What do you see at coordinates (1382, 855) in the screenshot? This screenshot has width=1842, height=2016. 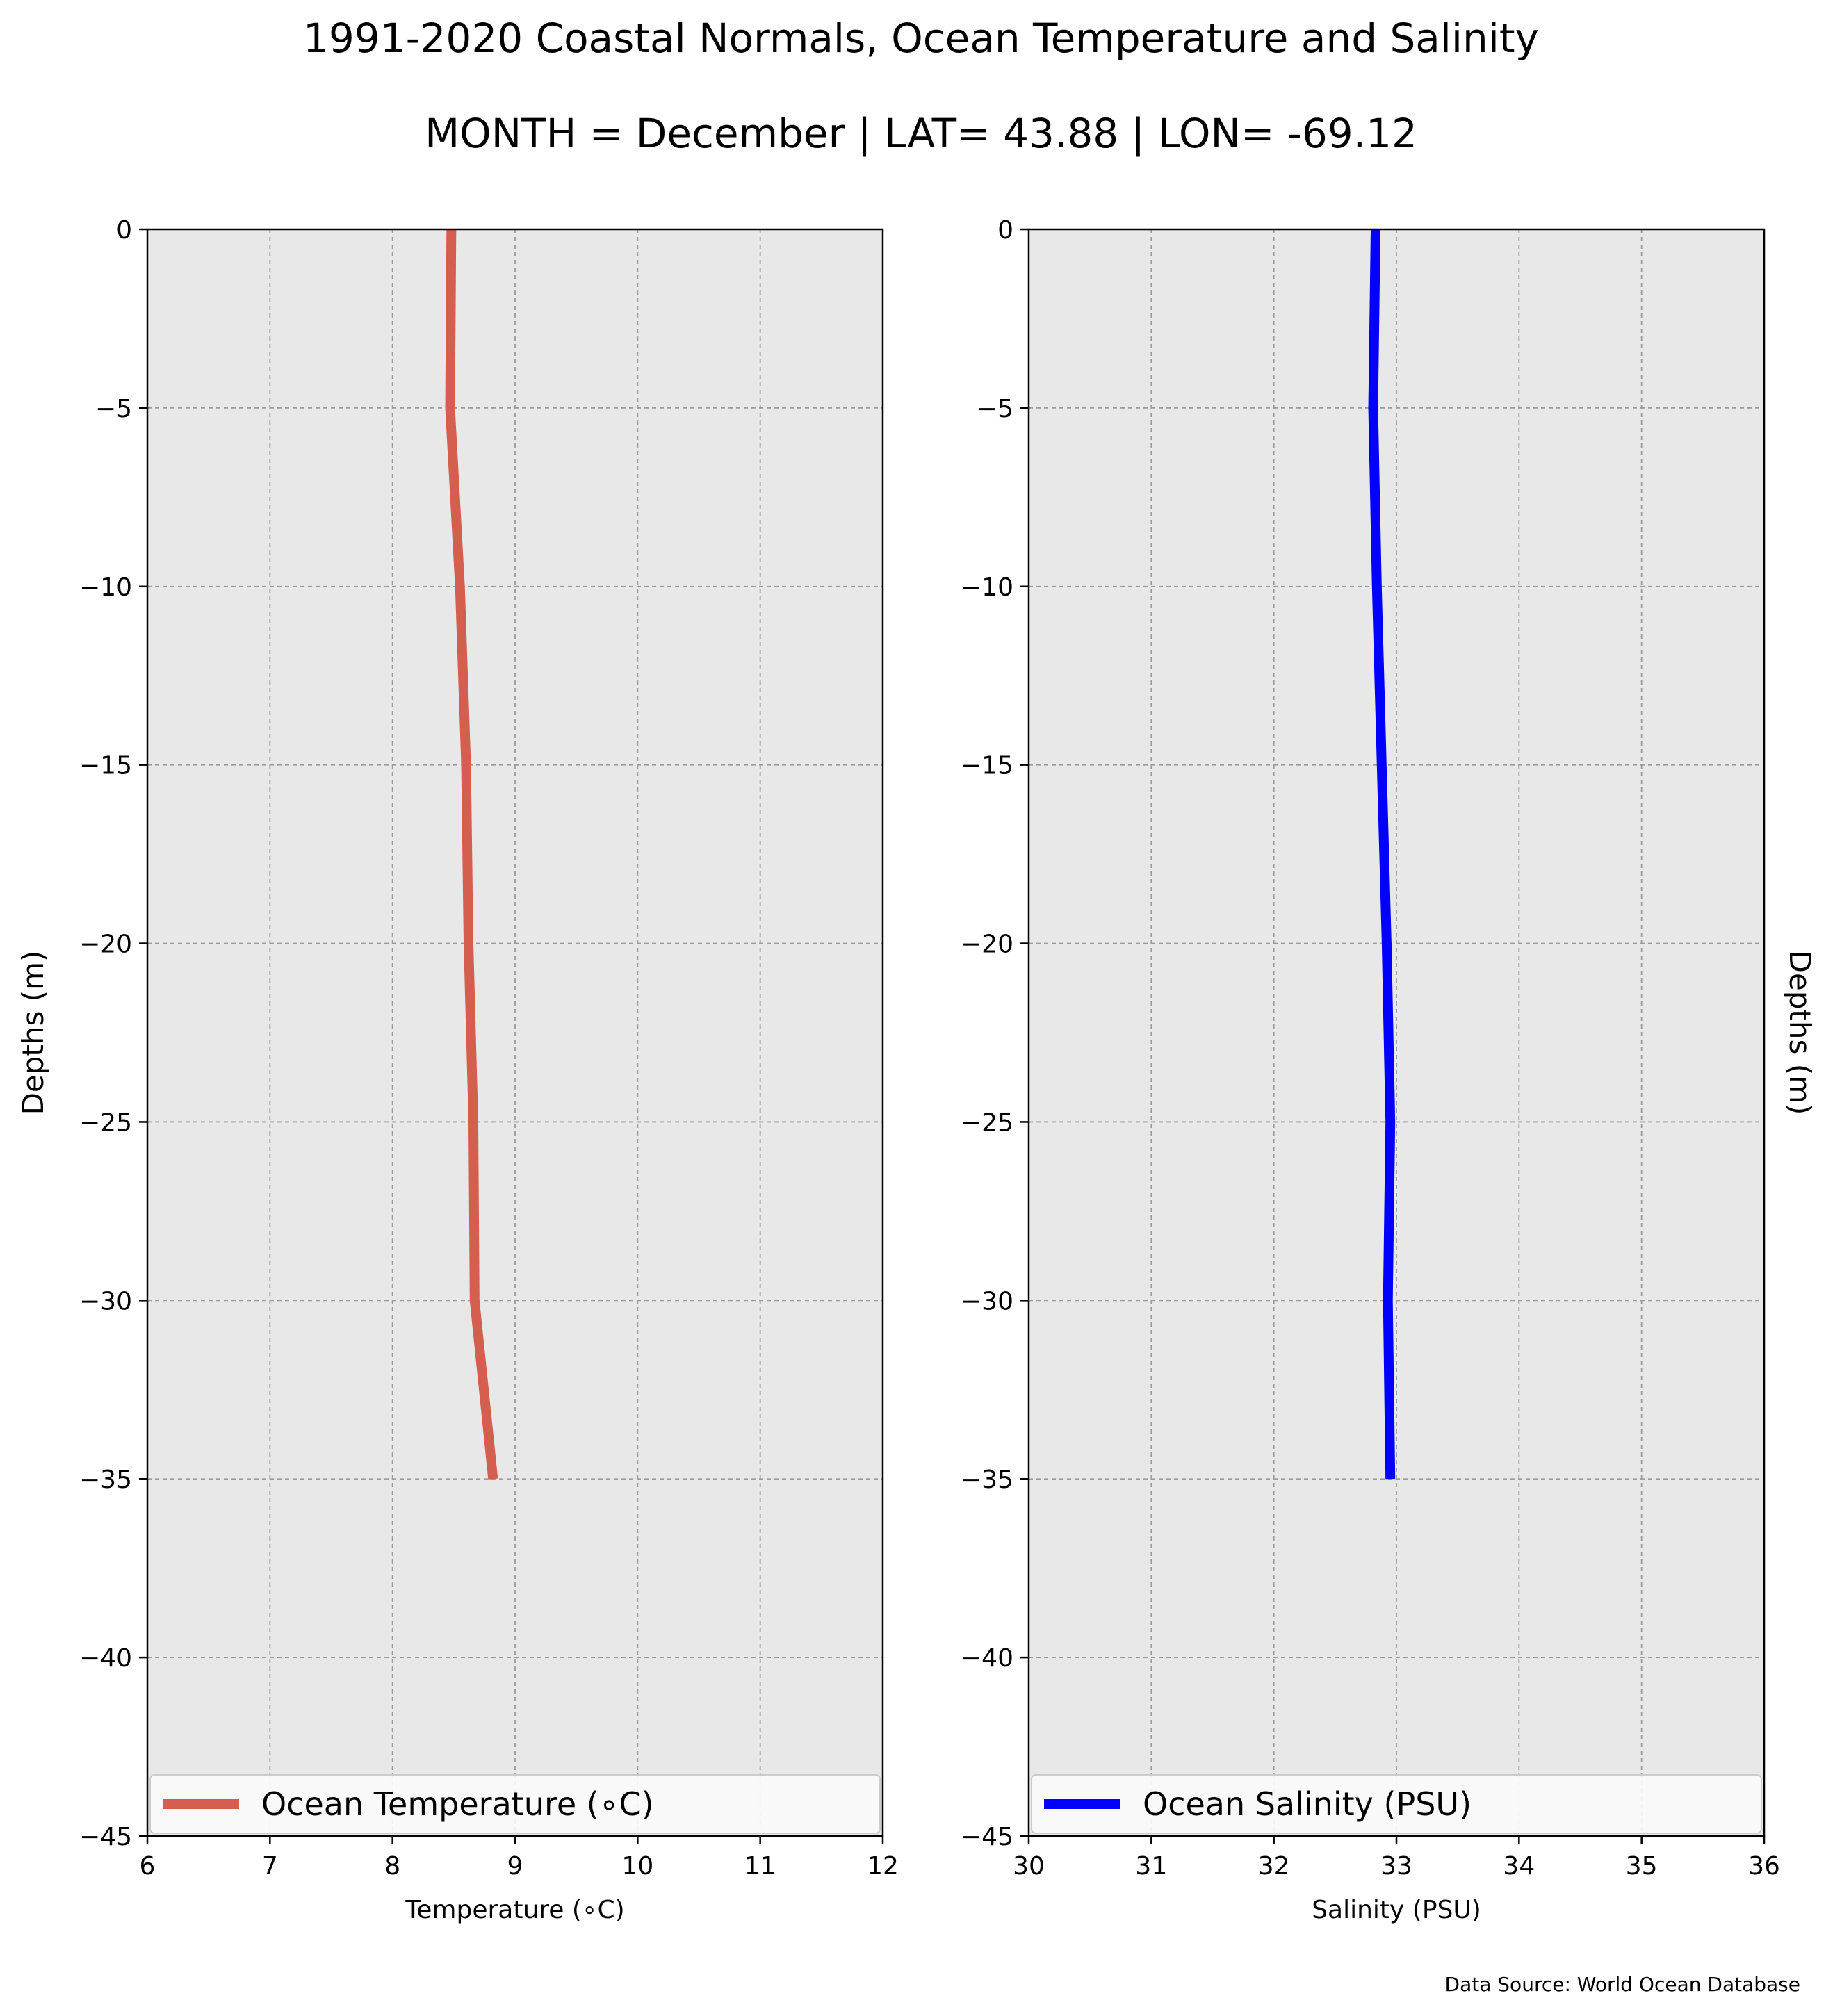 I see `sal-series-line` at bounding box center [1382, 855].